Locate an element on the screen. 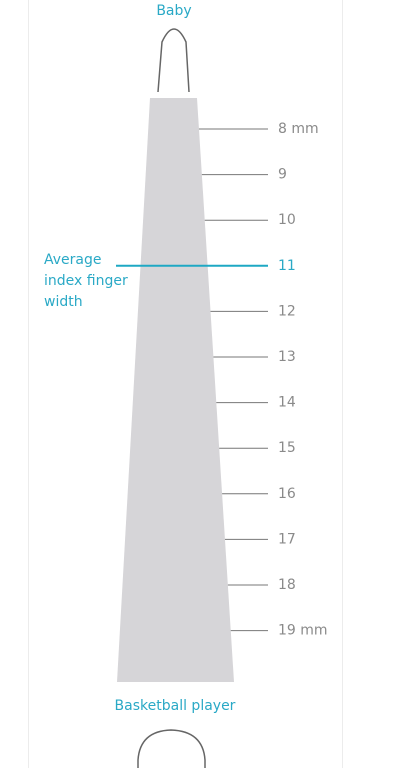 The height and width of the screenshot is (768, 401). scale-label: 10 is located at coordinates (287, 220).